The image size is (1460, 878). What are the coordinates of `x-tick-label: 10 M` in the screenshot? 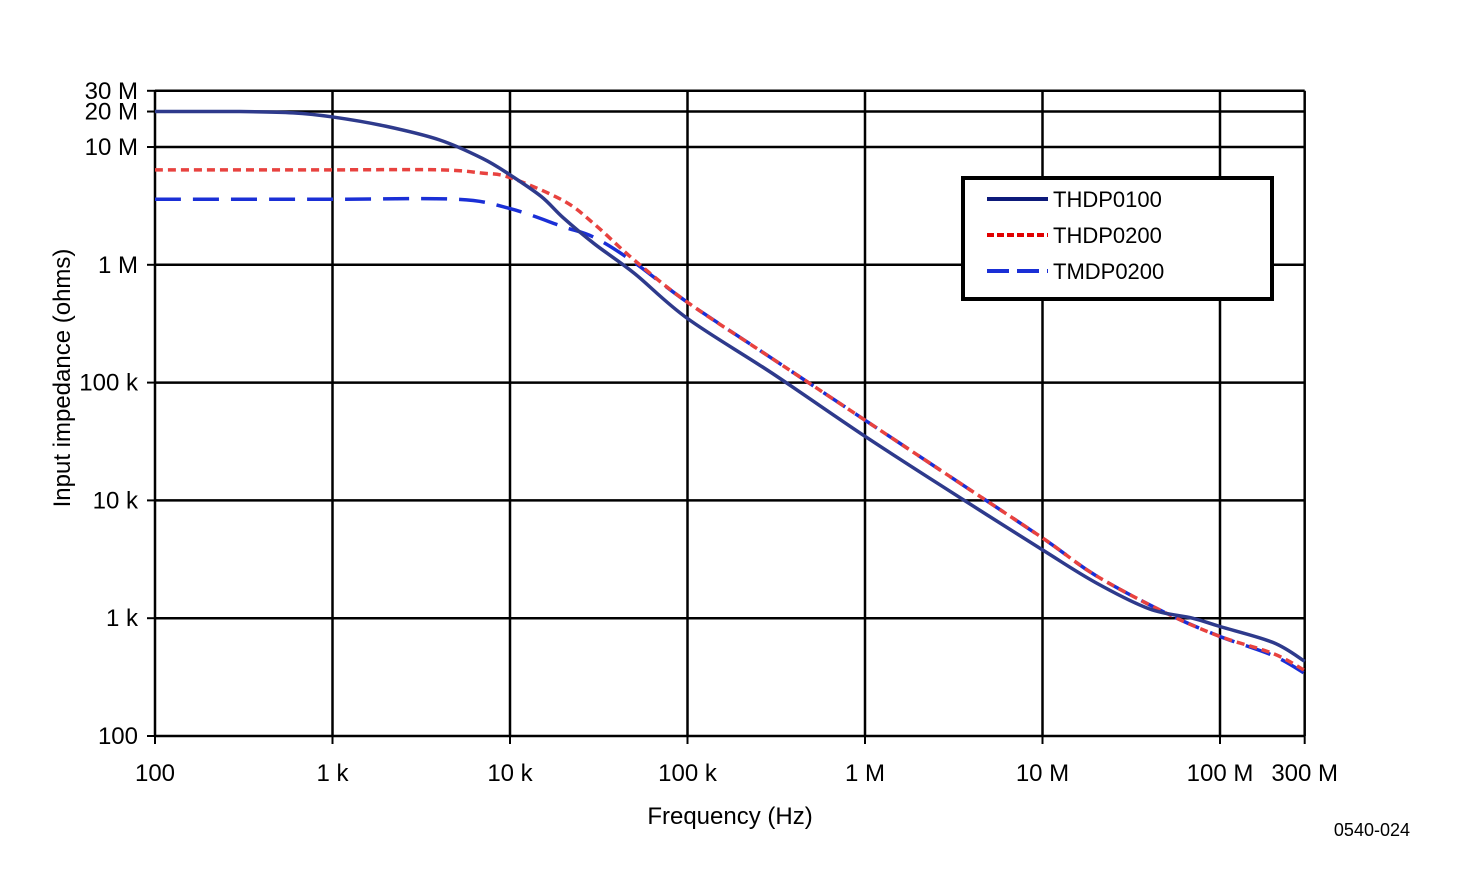 It's located at (1042, 773).